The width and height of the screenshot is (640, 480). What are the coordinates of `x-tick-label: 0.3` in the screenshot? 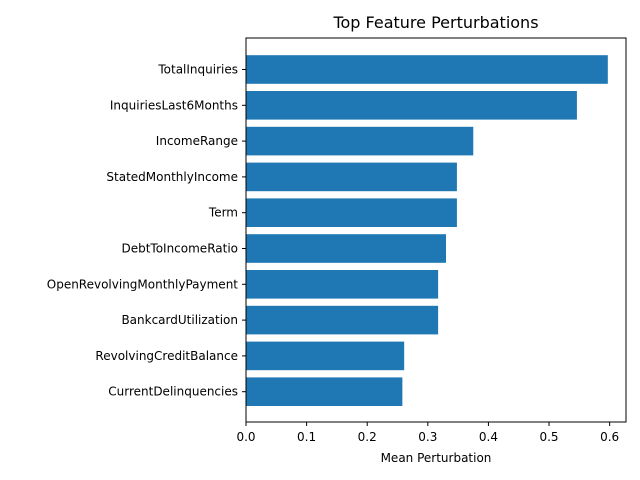 It's located at (427, 437).